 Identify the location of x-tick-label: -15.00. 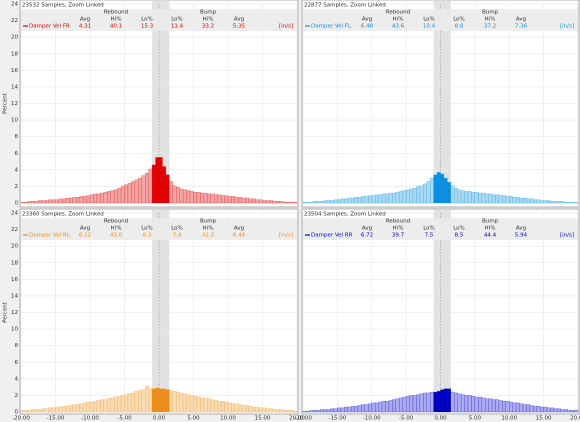
(56, 419).